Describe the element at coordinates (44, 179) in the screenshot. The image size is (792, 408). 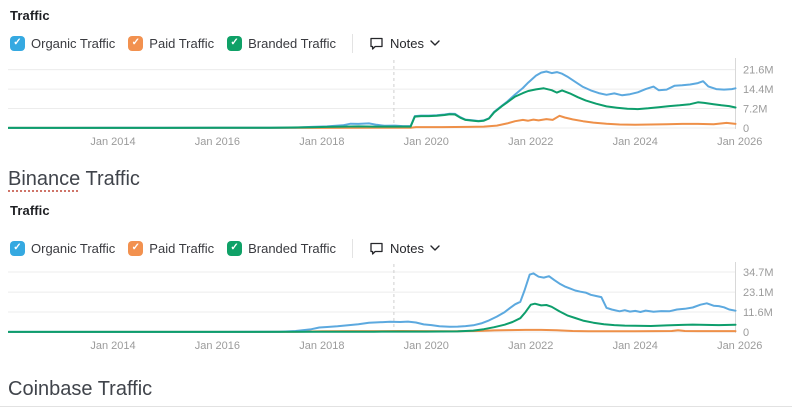
I see `heading-word-binance: Binance` at that location.